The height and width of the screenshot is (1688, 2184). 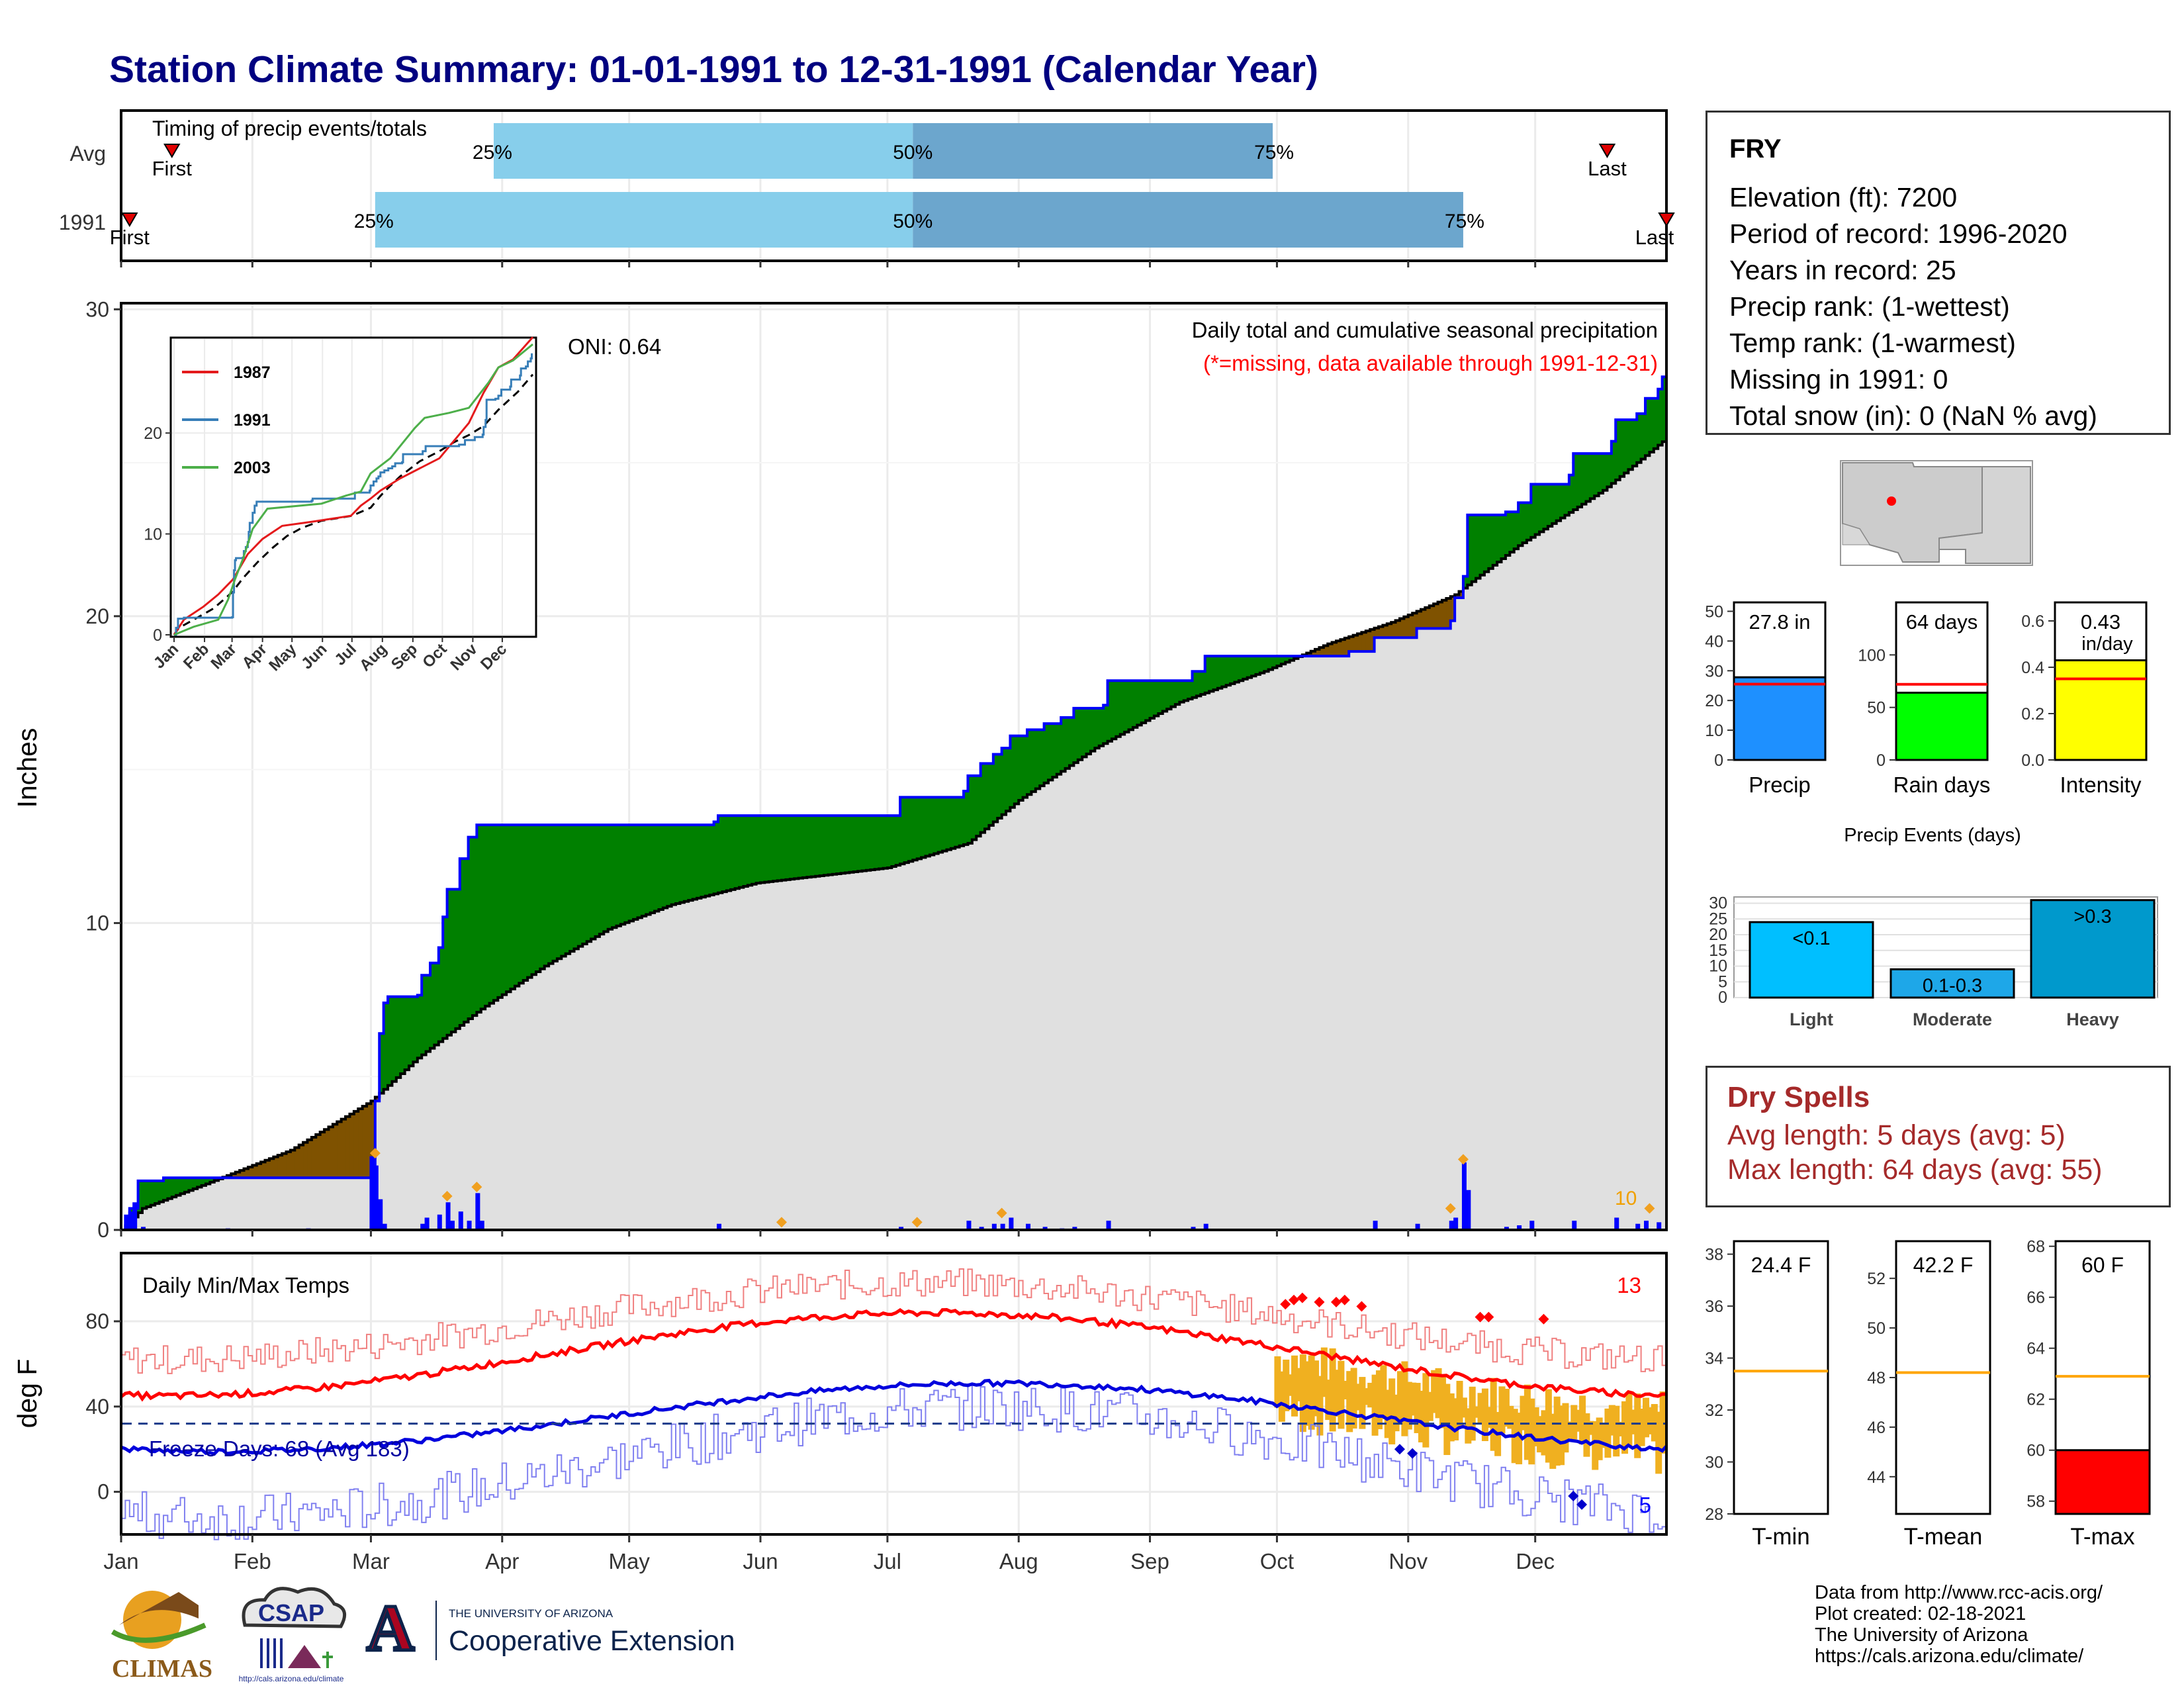 I want to click on ua-small-text: THE UNIVERSITY OF ARIZONA, so click(x=531, y=1614).